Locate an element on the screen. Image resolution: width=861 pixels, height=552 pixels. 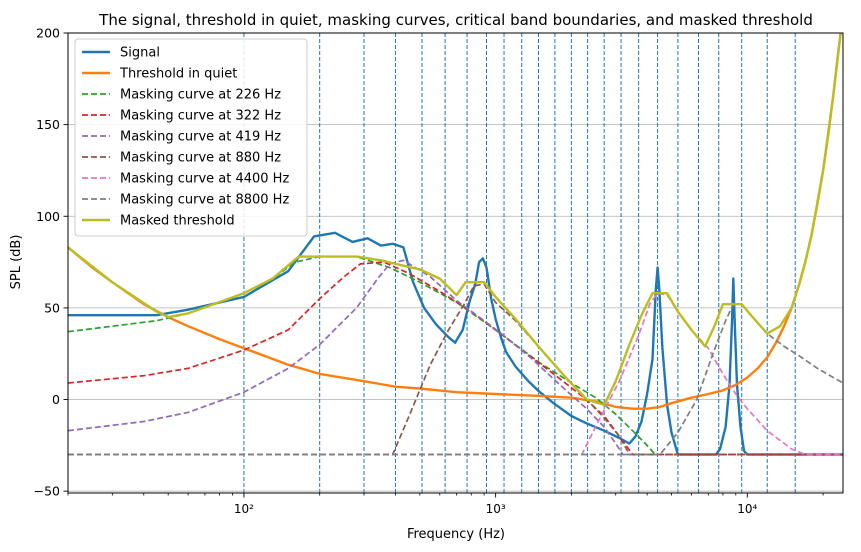
legend-label: Masking curve at 880 Hz is located at coordinates (200, 158).